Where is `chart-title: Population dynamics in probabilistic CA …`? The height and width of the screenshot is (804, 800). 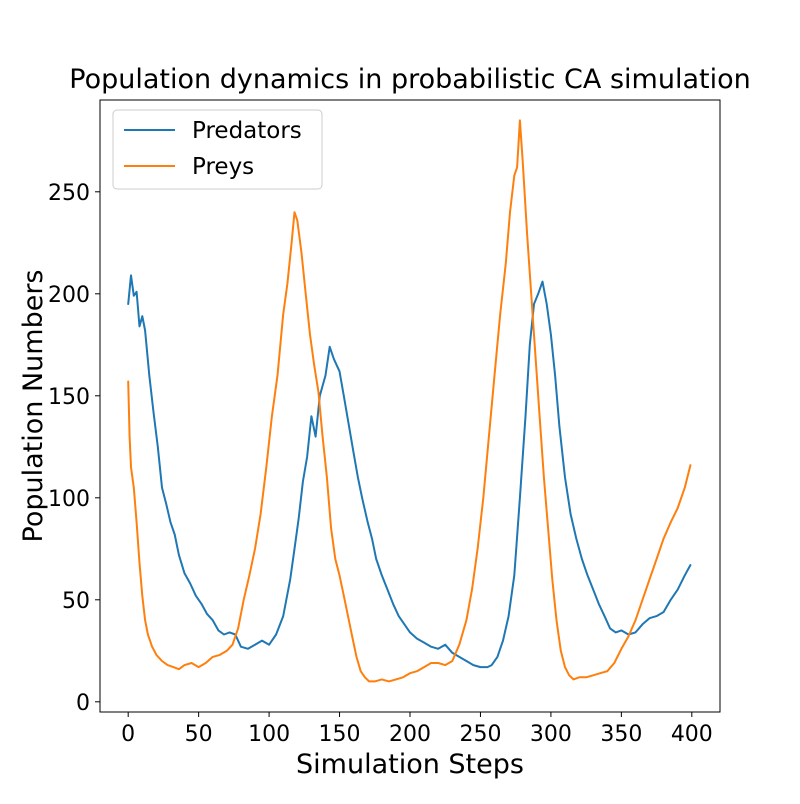
chart-title: Population dynamics in probabilistic CA … is located at coordinates (409, 79).